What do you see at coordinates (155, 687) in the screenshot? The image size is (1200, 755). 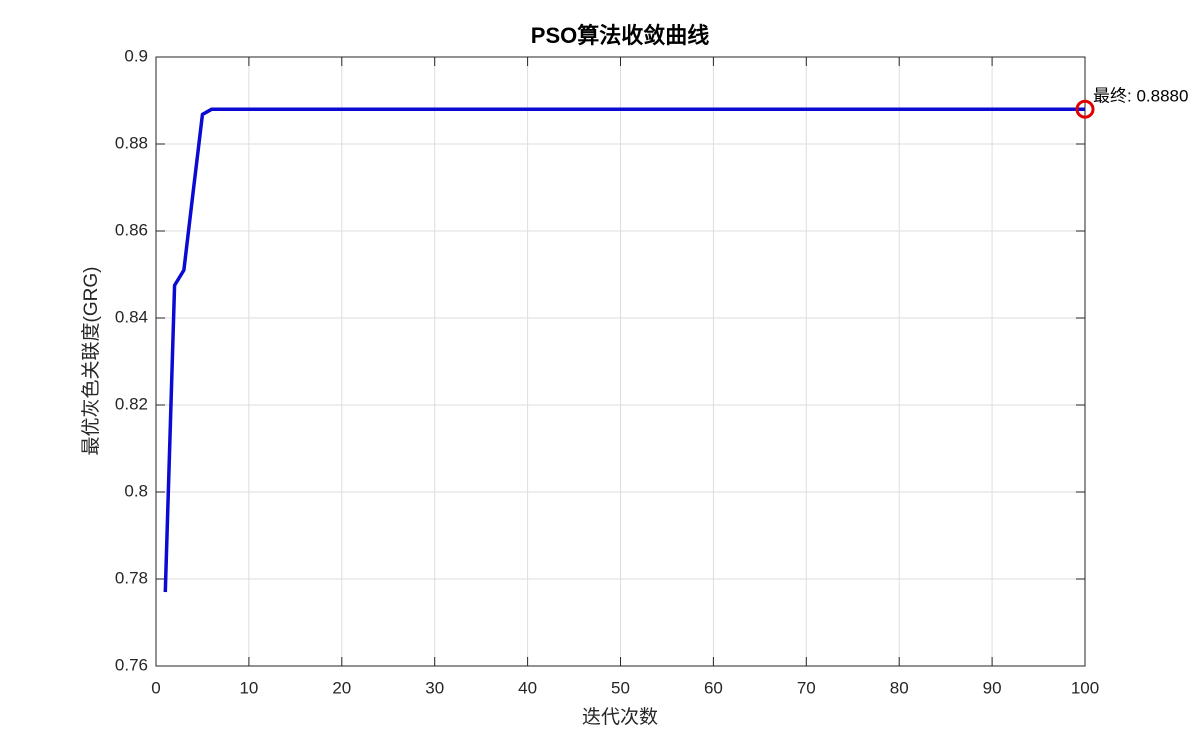 I see `x-tick-label: 0` at bounding box center [155, 687].